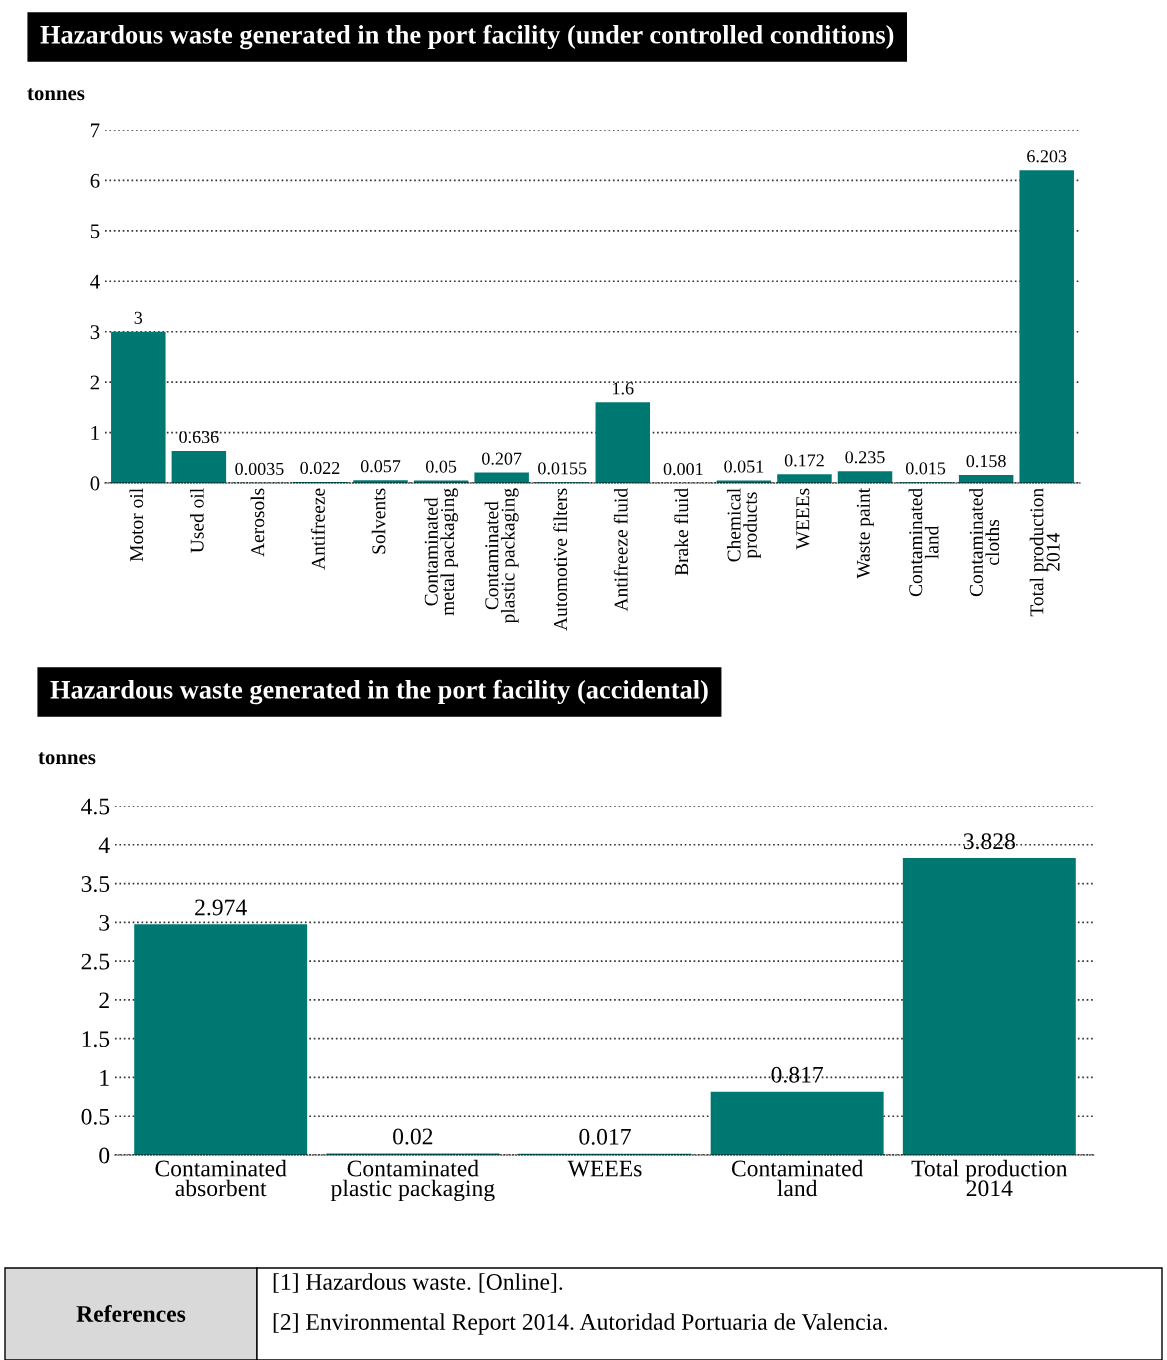 This screenshot has width=1167, height=1360. Describe the element at coordinates (95, 806) in the screenshot. I see `y-tick-label: 4.5` at that location.